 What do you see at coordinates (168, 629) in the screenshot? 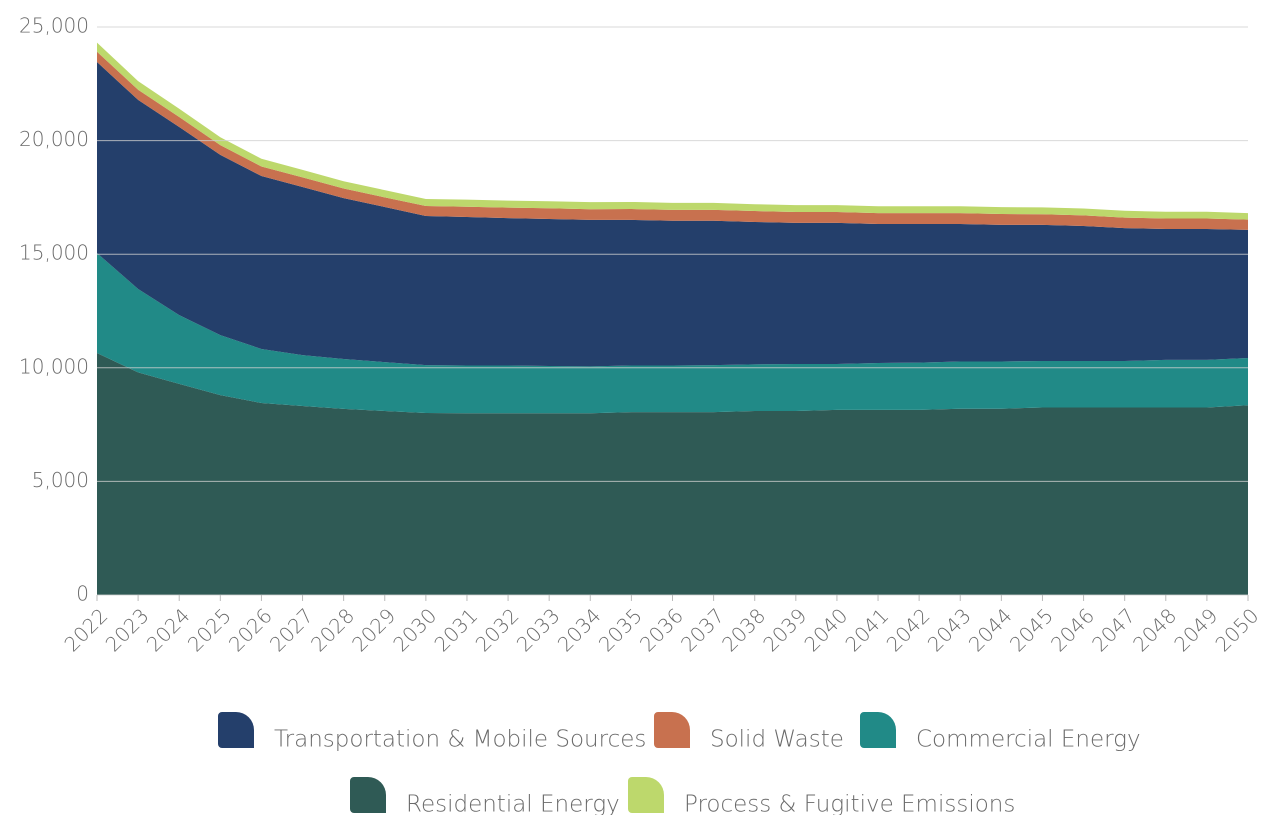
I see `x-tick-label: 2024` at bounding box center [168, 629].